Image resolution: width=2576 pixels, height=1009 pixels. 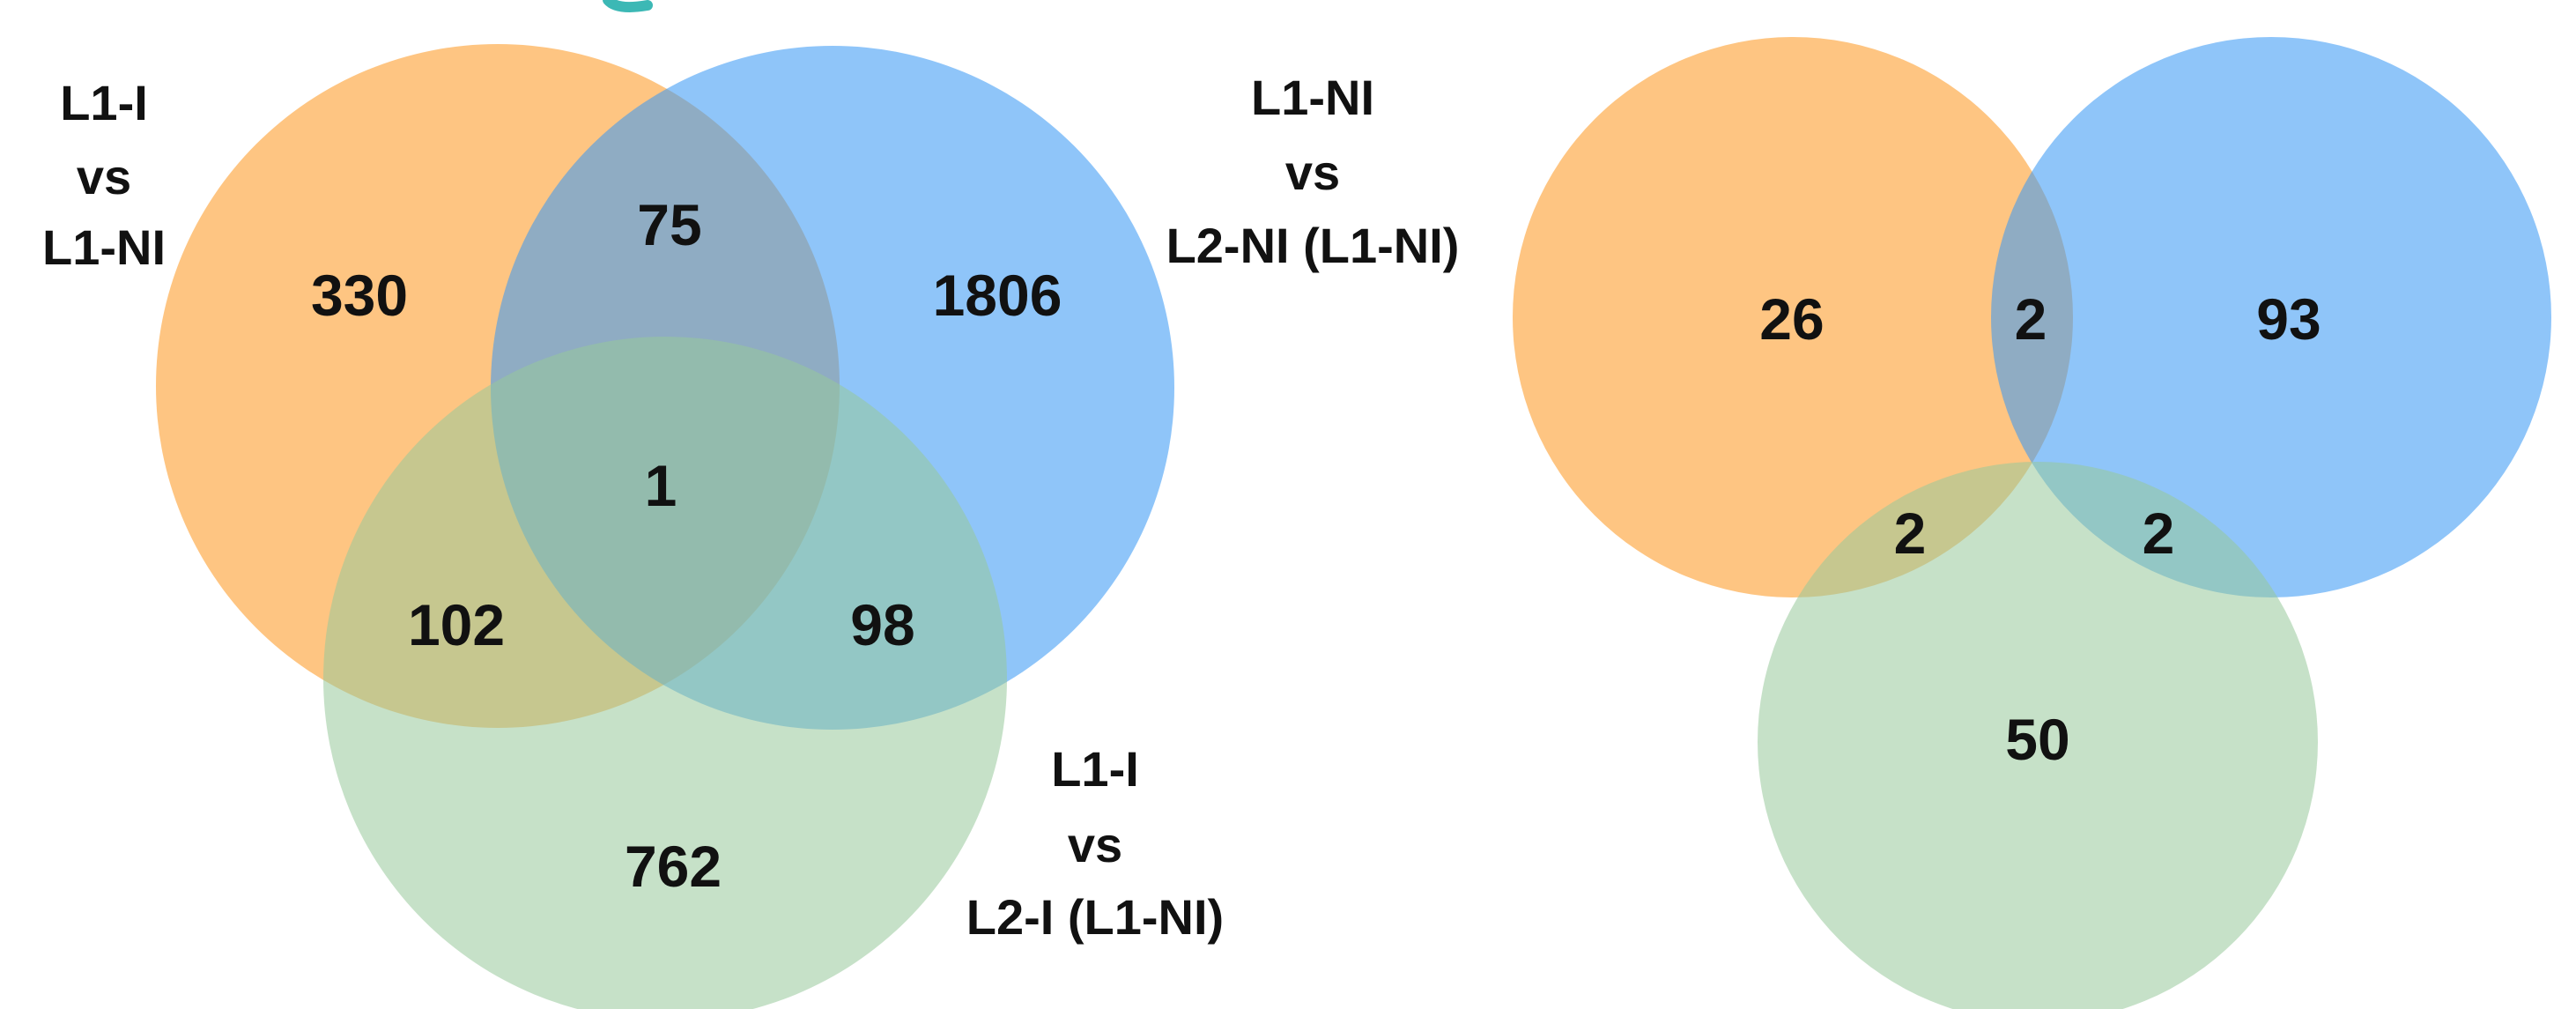 What do you see at coordinates (998, 295) in the screenshot?
I see `left-count-blue-only: 1806` at bounding box center [998, 295].